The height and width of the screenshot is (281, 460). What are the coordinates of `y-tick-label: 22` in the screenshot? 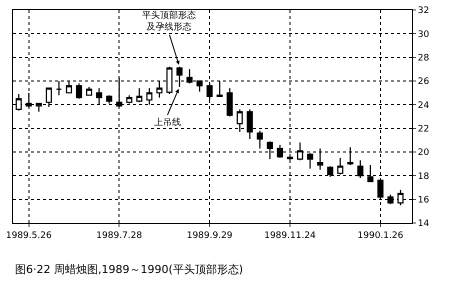 It's located at (424, 129).